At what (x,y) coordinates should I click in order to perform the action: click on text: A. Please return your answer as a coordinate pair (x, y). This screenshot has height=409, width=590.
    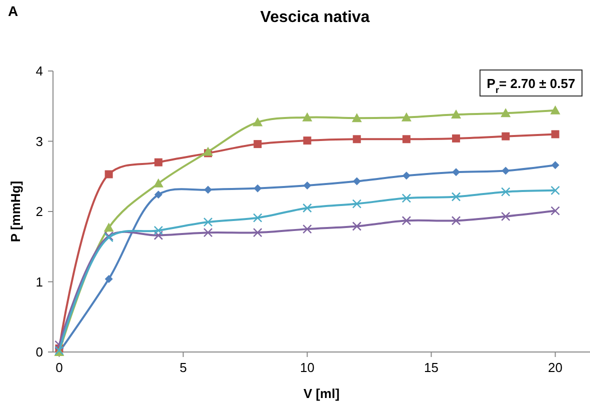
    Looking at the image, I should click on (13, 11).